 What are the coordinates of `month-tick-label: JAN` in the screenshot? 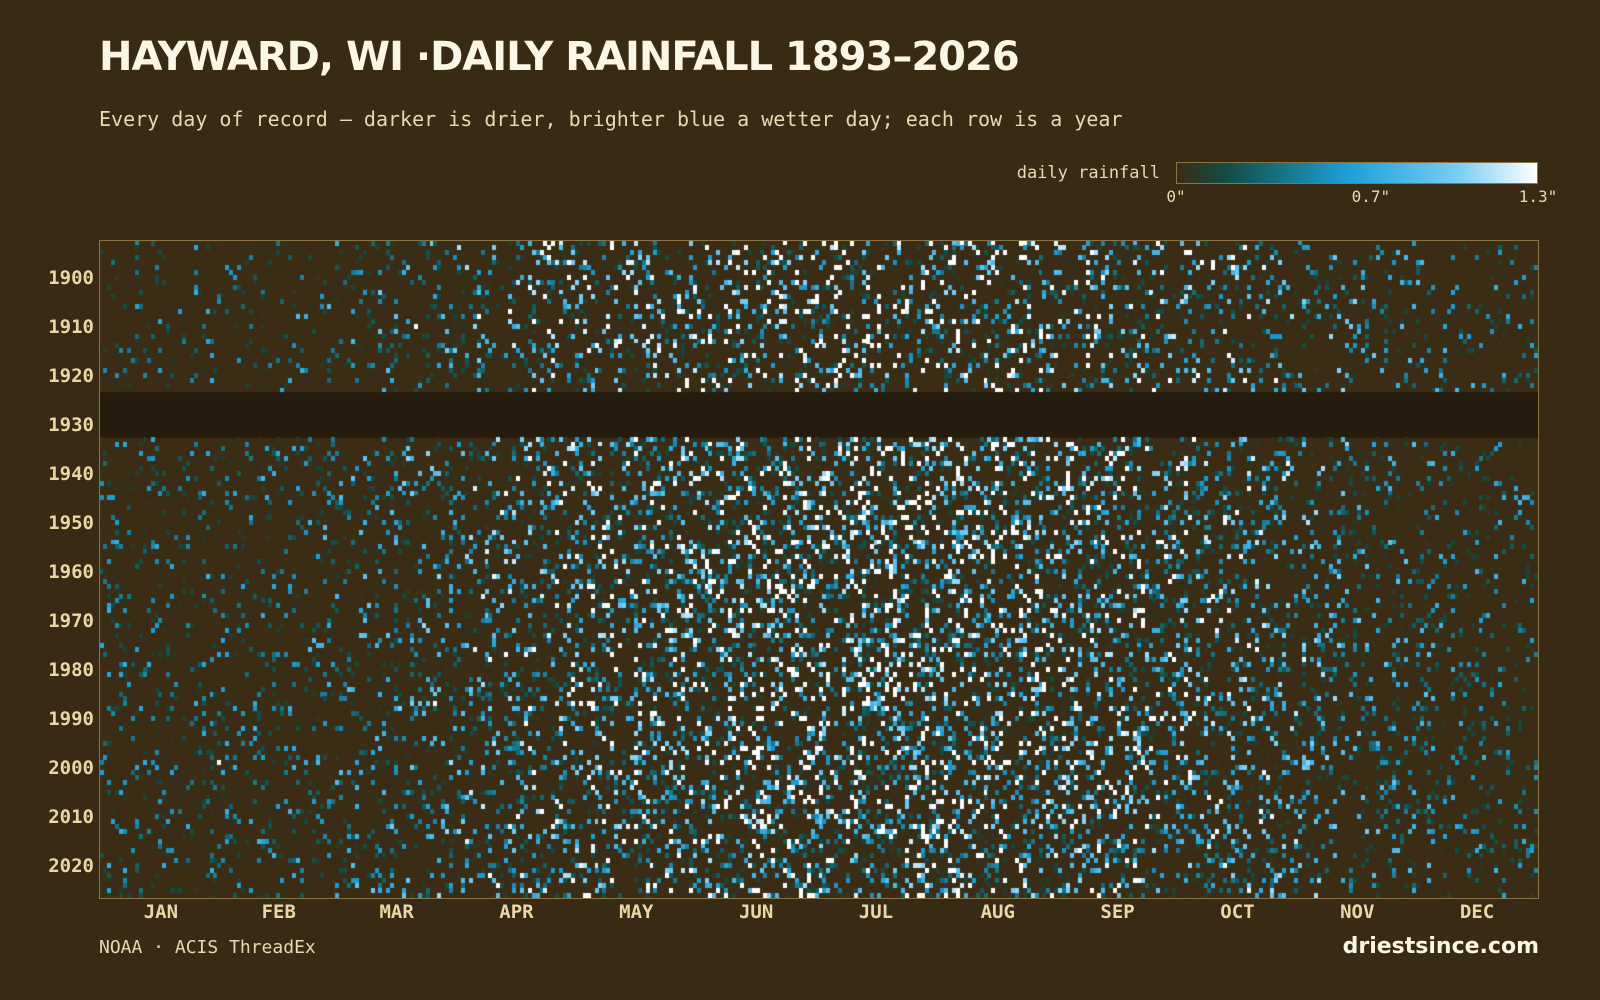 It's located at (161, 912).